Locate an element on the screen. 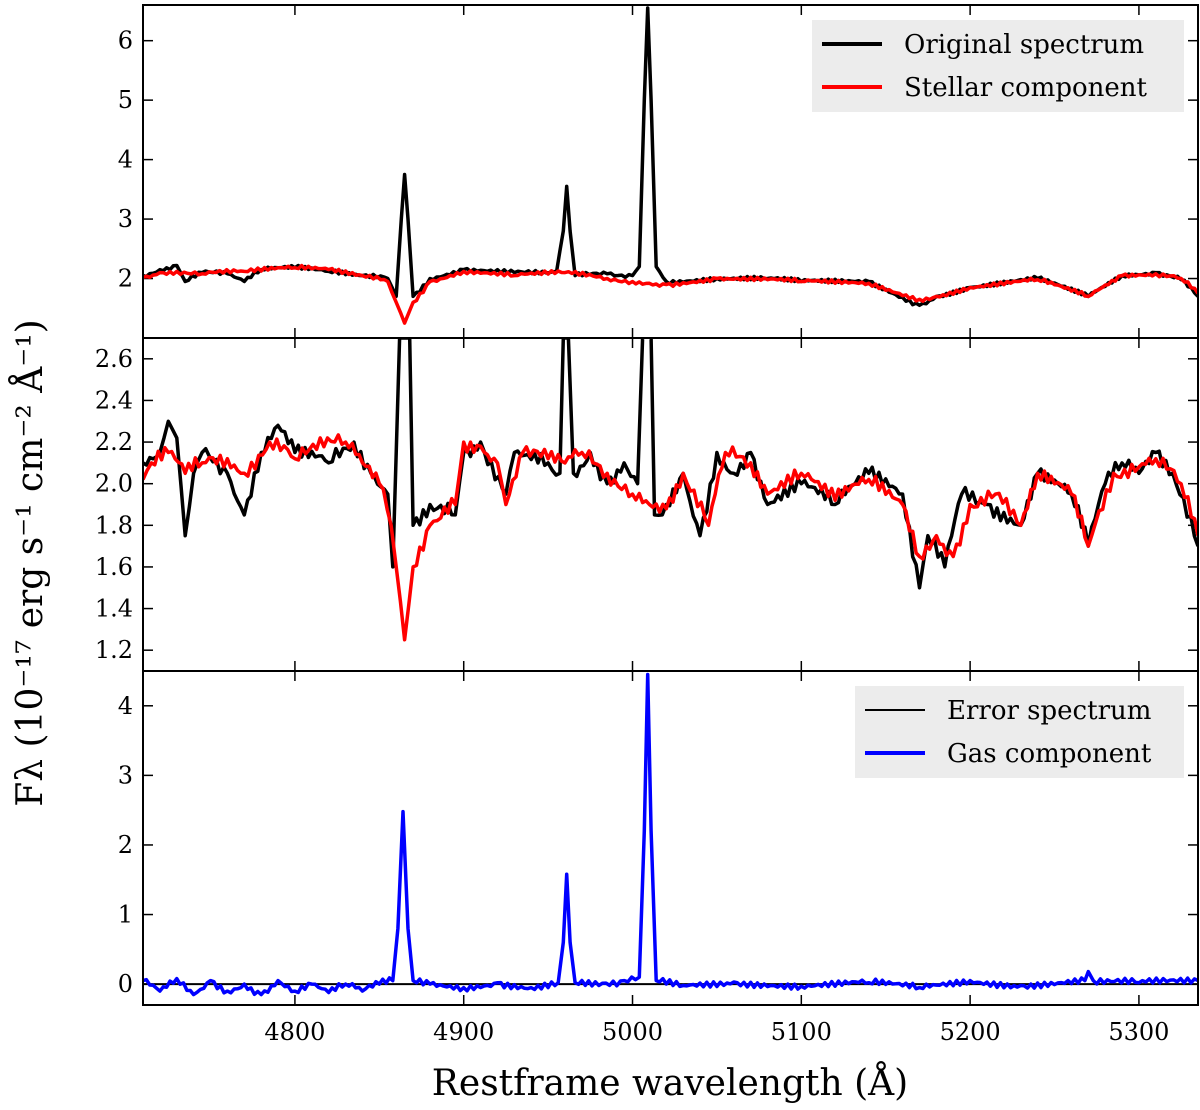 The width and height of the screenshot is (1200, 1110). y-tick-label-bottom-0: 0 is located at coordinates (125, 984).